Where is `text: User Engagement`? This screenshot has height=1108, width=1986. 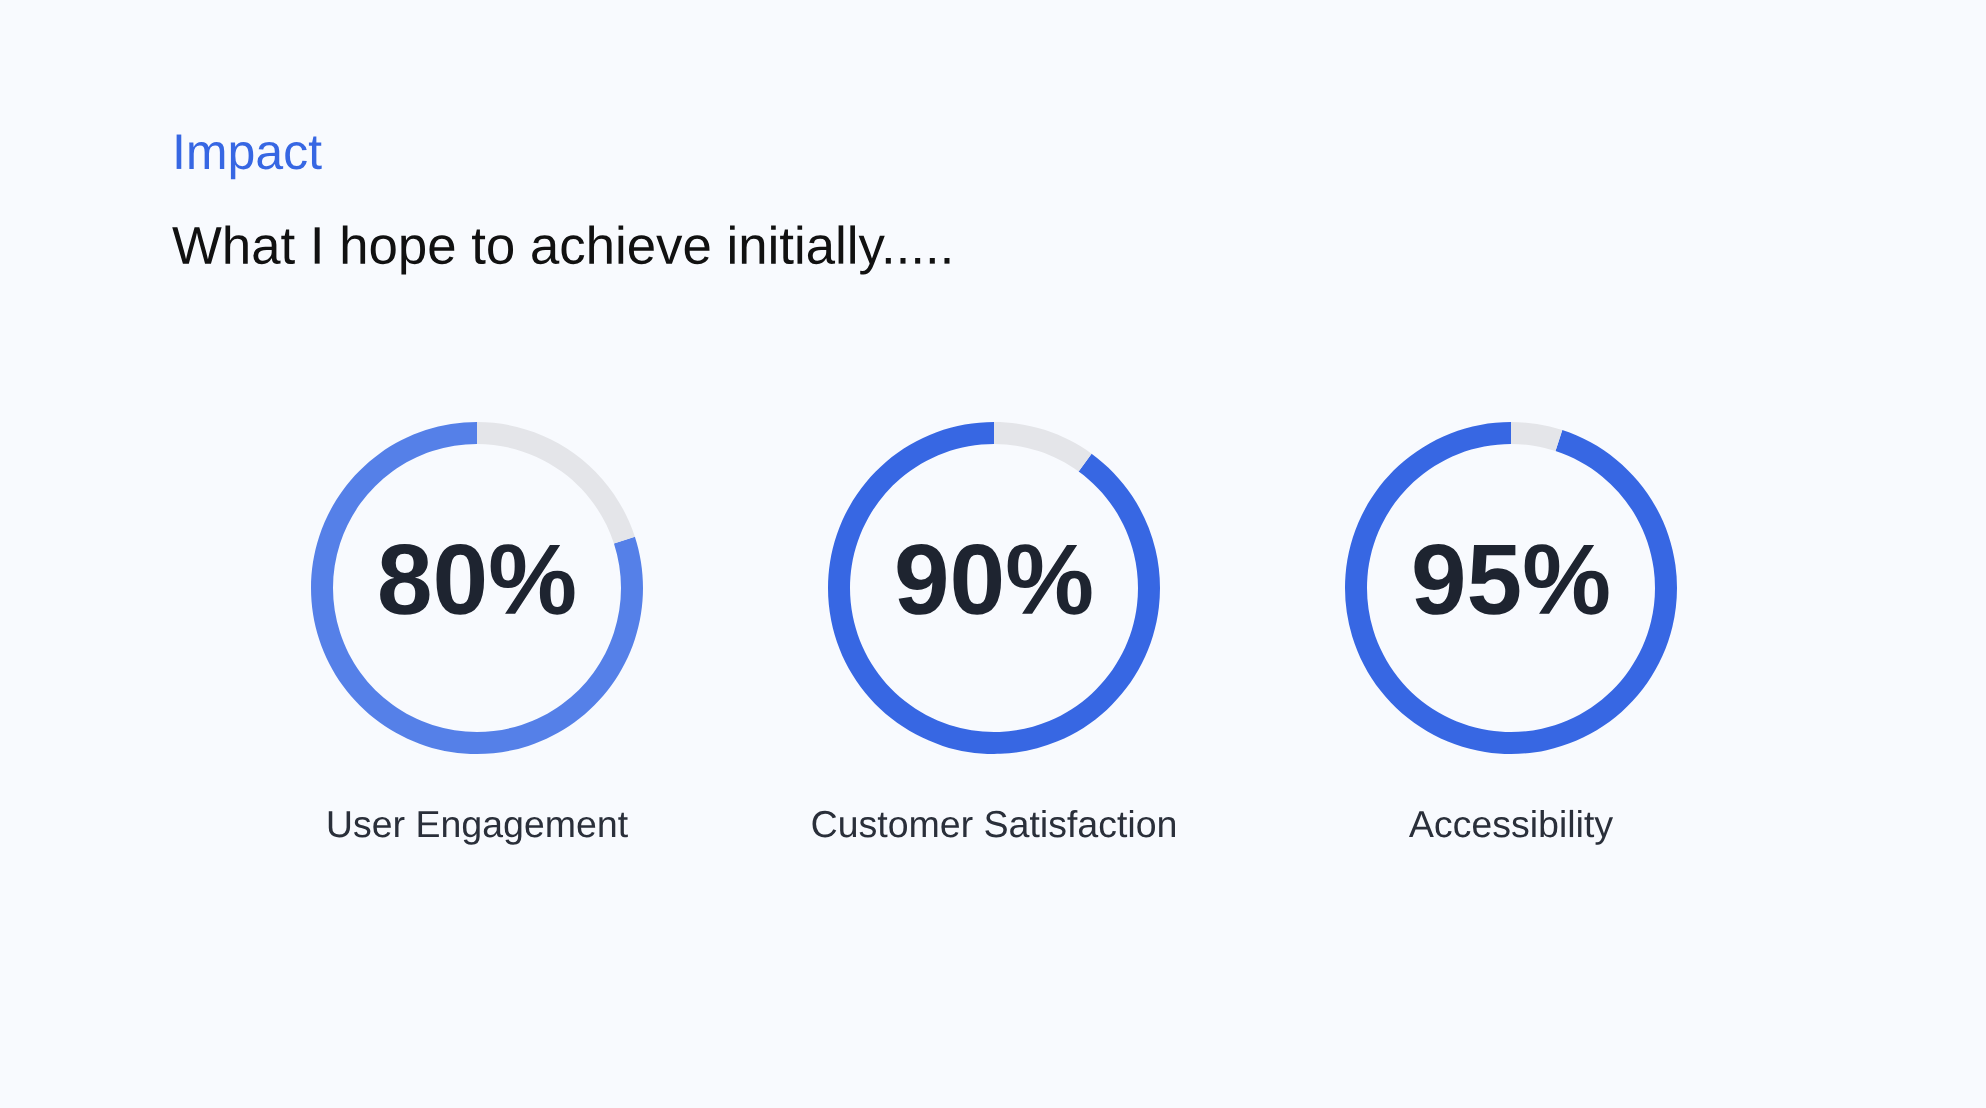 text: User Engagement is located at coordinates (478, 828).